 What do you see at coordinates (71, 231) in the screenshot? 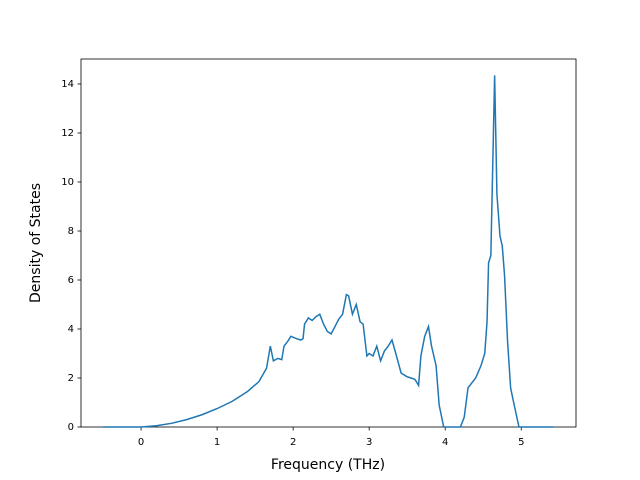
I see `y-tick-label: 8` at bounding box center [71, 231].